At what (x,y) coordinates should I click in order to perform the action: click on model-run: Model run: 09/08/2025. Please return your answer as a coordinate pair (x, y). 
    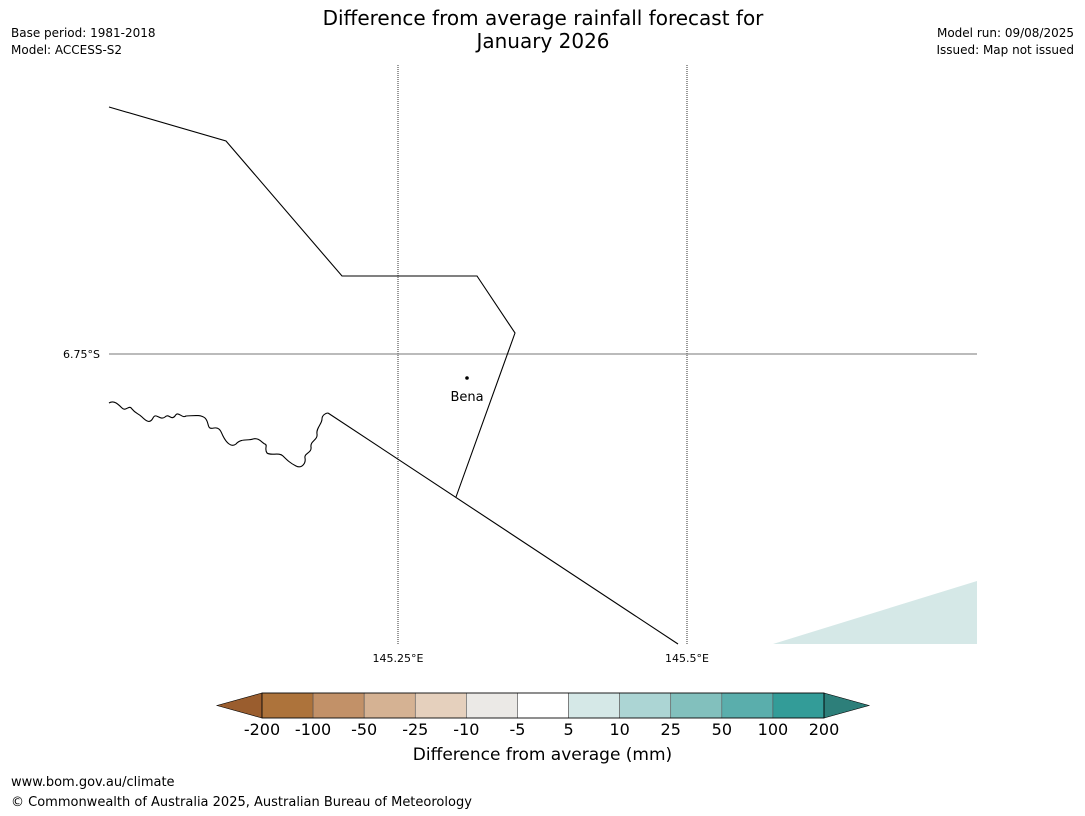
    Looking at the image, I should click on (1005, 33).